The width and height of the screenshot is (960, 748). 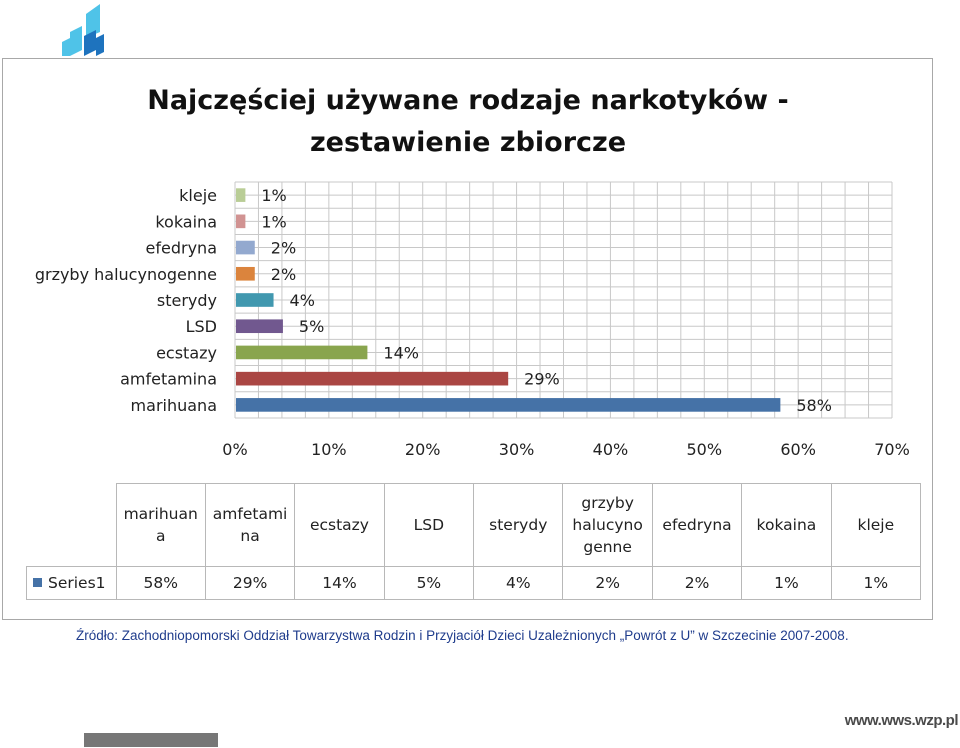 What do you see at coordinates (508, 405) in the screenshot?
I see `bar-marihuana` at bounding box center [508, 405].